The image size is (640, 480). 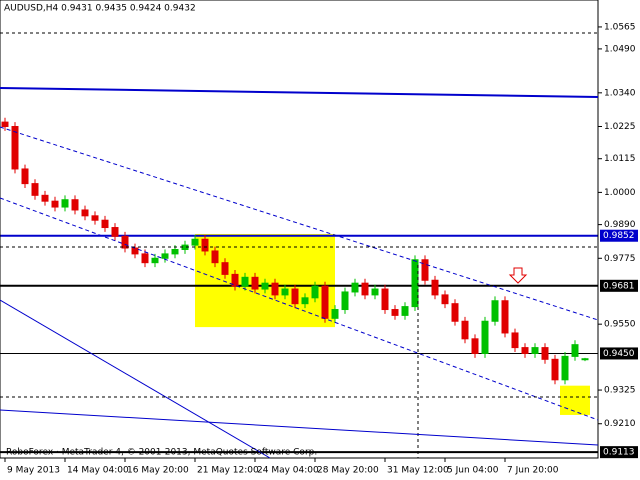 I want to click on y-tick-label: 1.0340, so click(x=620, y=93).